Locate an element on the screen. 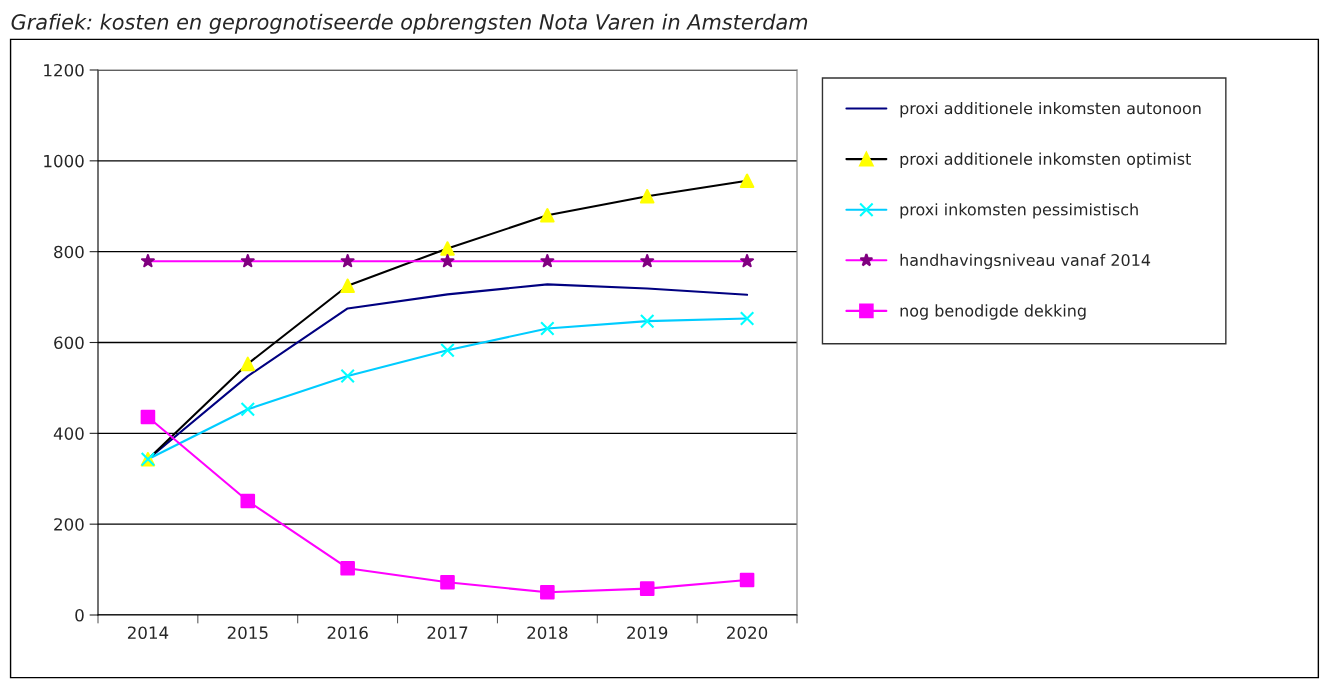  x-tick-label: 2014 is located at coordinates (148, 633).